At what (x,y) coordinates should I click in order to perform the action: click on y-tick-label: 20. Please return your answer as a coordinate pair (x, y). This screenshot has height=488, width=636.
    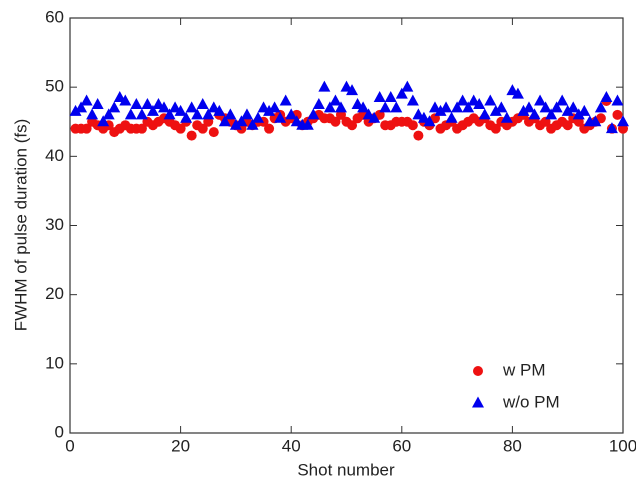
    Looking at the image, I should click on (54, 293).